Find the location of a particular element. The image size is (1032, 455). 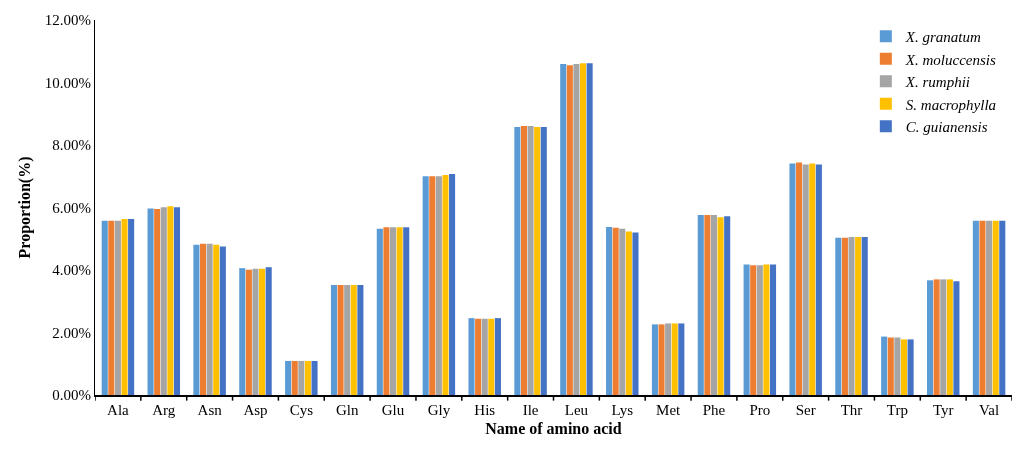

x-tick-label: Thr is located at coordinates (851, 409).